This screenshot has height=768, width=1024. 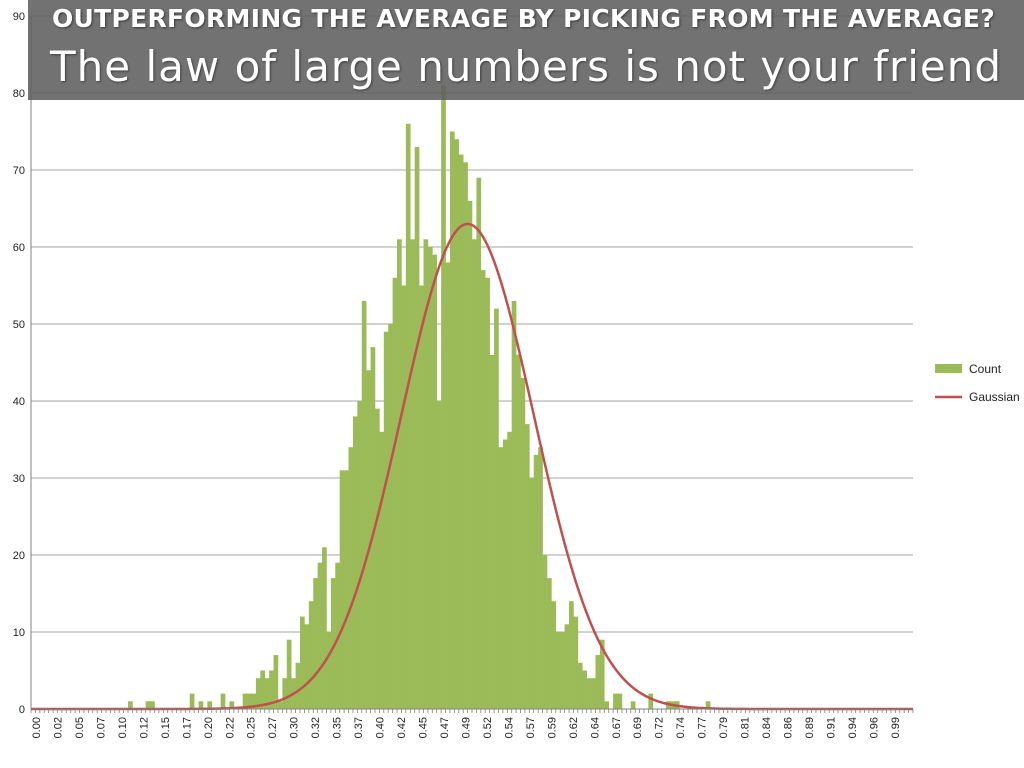 I want to click on y-tick-label: 70, so click(x=19, y=171).